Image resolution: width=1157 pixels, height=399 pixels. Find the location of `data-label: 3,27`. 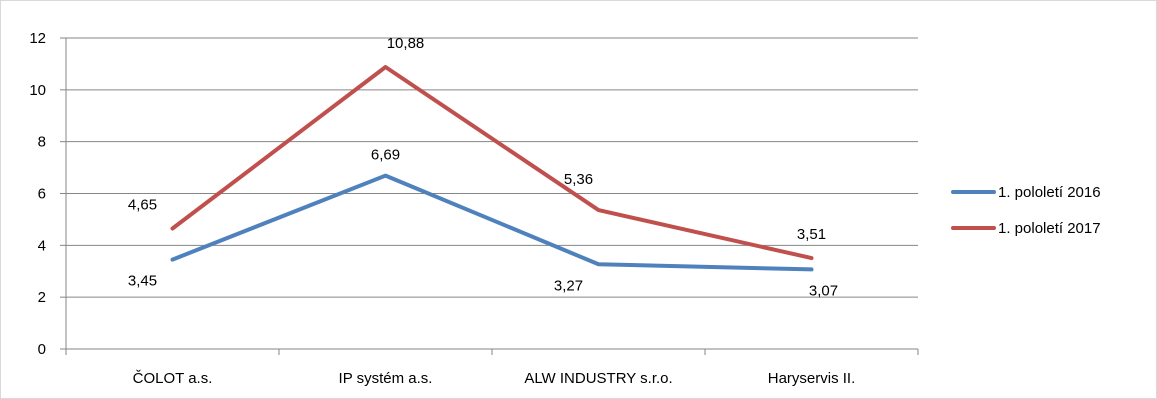

data-label: 3,27 is located at coordinates (568, 285).